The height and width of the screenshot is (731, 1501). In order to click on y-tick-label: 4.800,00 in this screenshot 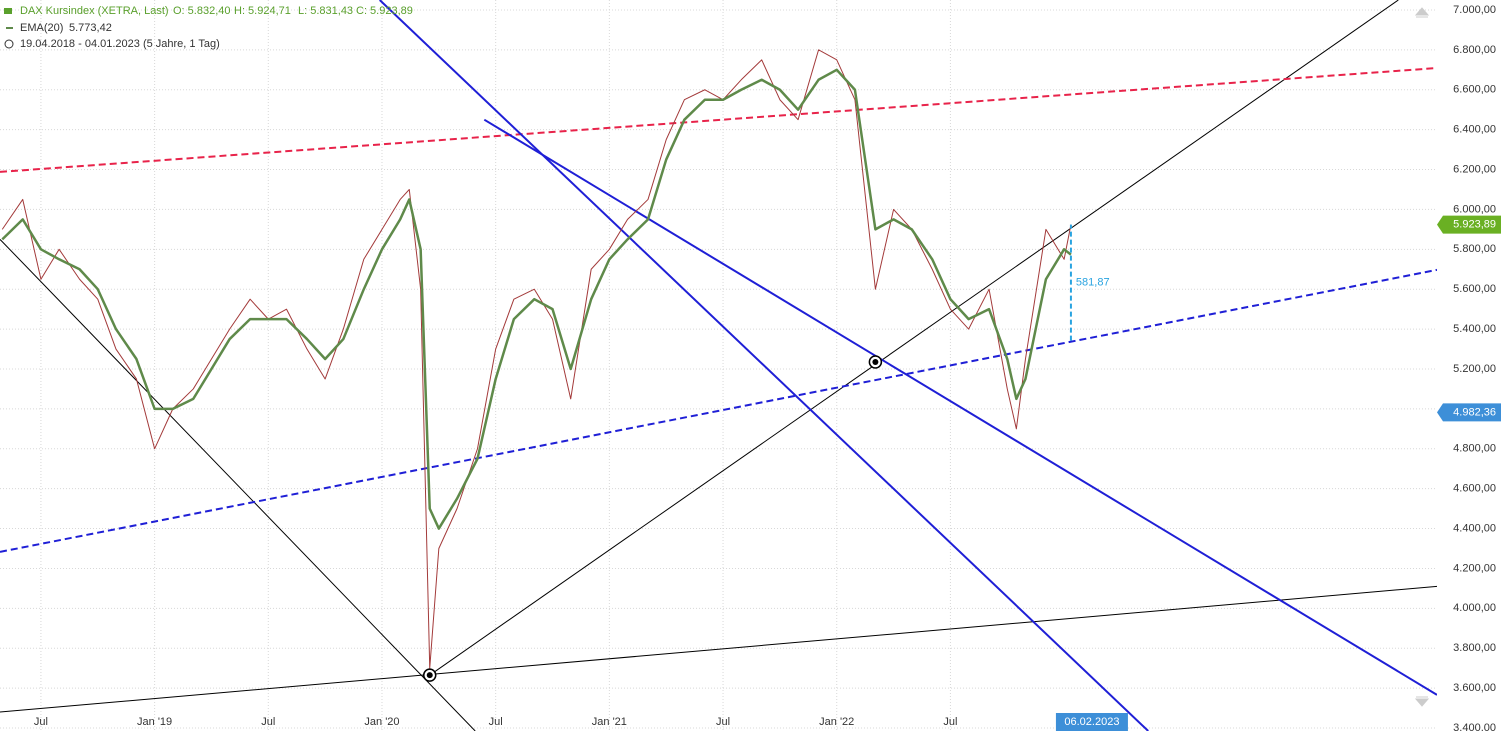, I will do `click(1474, 449)`.